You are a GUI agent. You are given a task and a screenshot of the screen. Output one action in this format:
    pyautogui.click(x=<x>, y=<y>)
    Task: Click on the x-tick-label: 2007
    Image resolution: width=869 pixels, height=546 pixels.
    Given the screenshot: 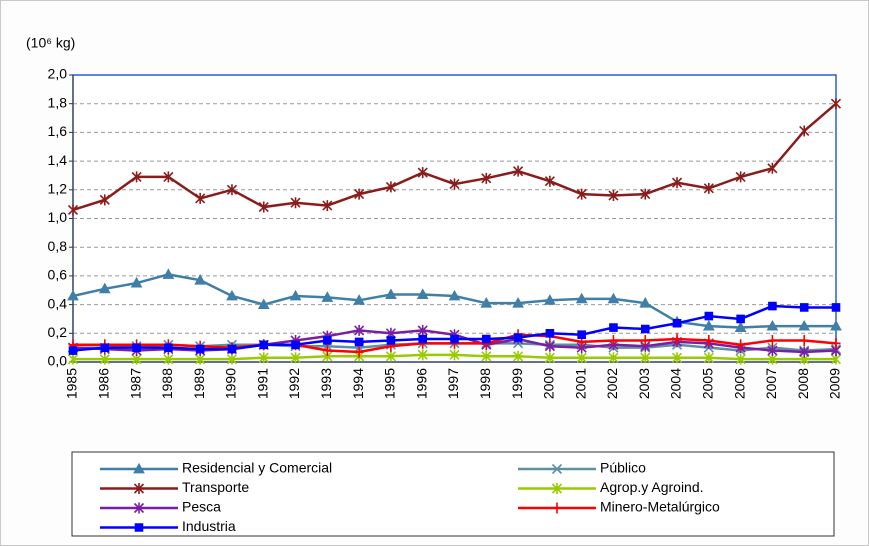 What is the action you would take?
    pyautogui.click(x=771, y=383)
    